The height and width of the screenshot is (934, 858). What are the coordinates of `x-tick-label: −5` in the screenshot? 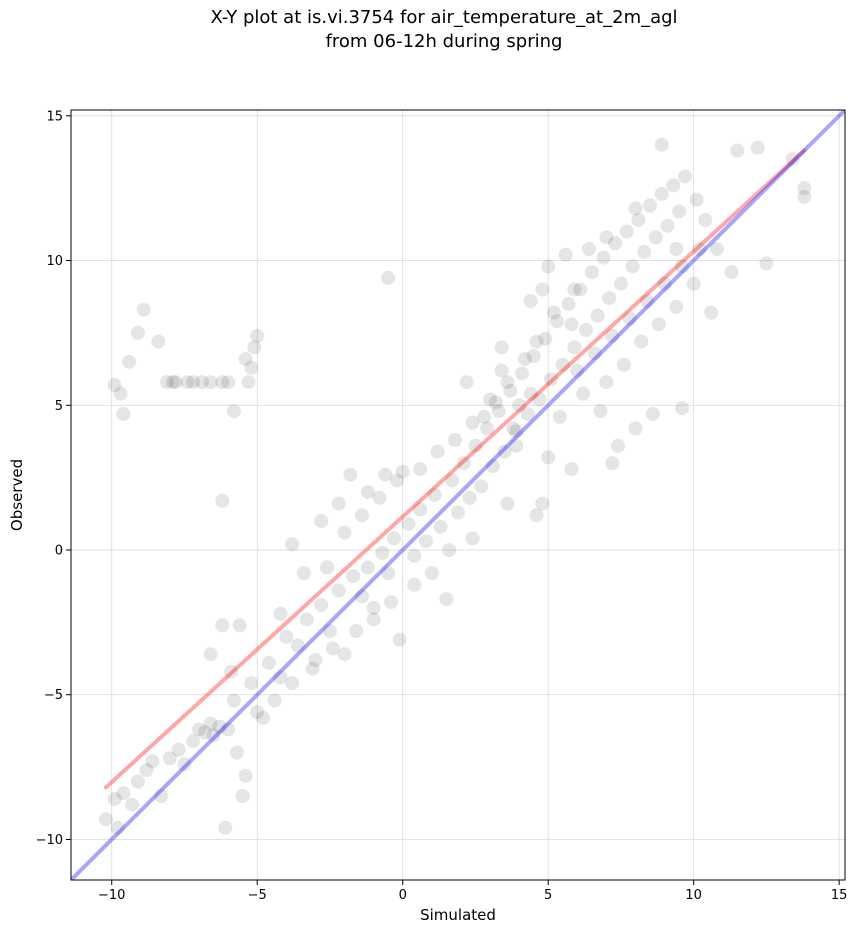 It's located at (257, 895).